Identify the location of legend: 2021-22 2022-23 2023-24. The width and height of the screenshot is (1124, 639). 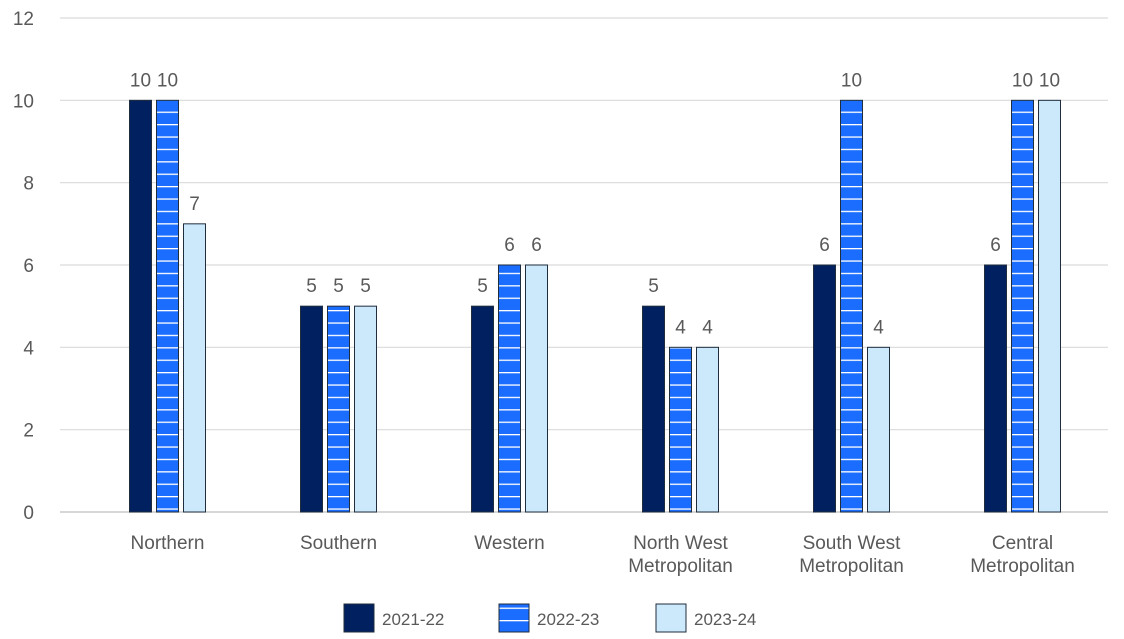
(549, 618).